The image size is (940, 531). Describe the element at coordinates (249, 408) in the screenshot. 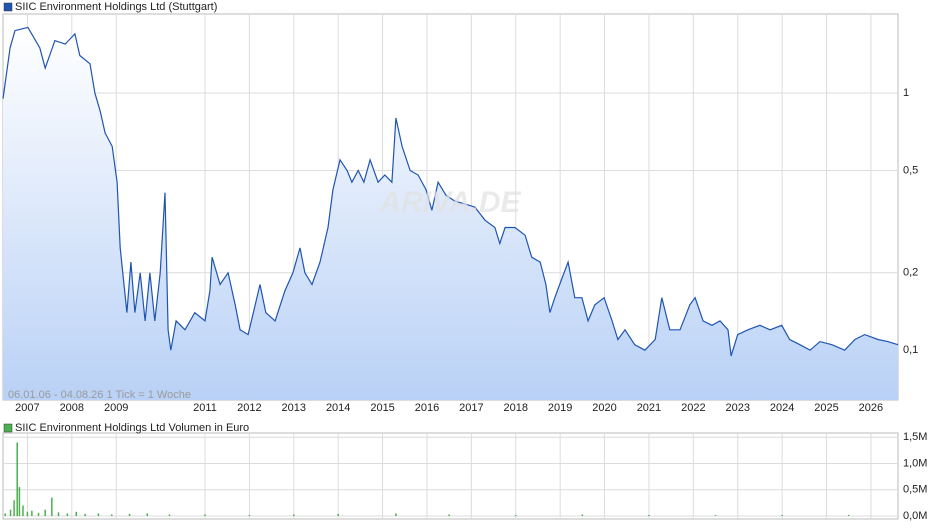

I see `x-tick-label: 2012` at that location.